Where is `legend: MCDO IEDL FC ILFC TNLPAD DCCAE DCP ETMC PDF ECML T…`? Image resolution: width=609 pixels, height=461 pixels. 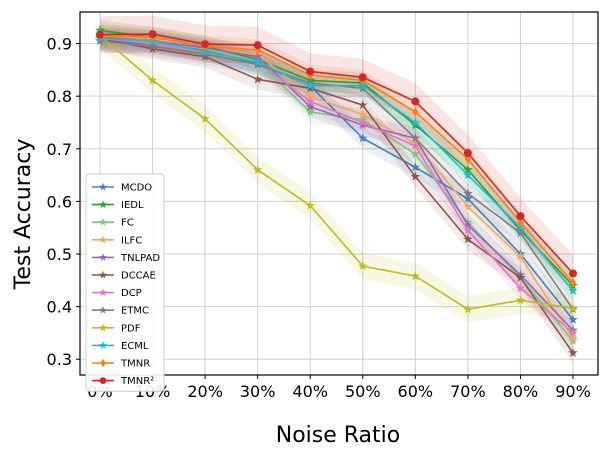 legend: MCDO IEDL FC ILFC TNLPAD DCCAE DCP ETMC PDF ECML T… is located at coordinates (125, 282).